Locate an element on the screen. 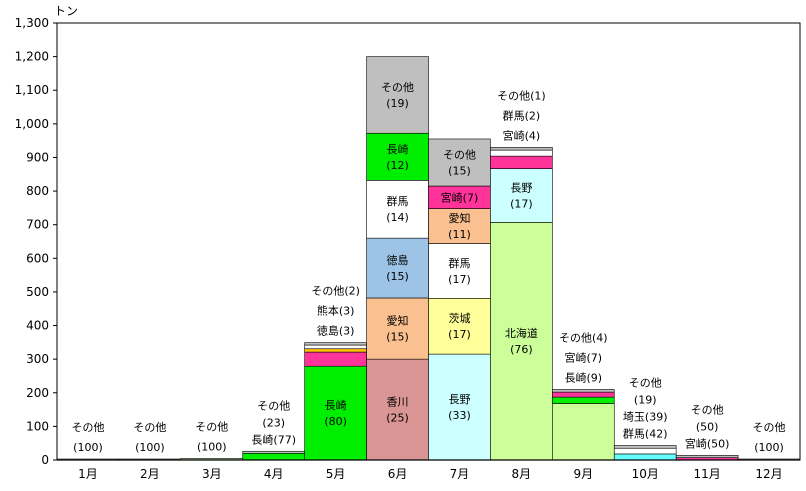  x-tick-label: 12月 is located at coordinates (768, 474).